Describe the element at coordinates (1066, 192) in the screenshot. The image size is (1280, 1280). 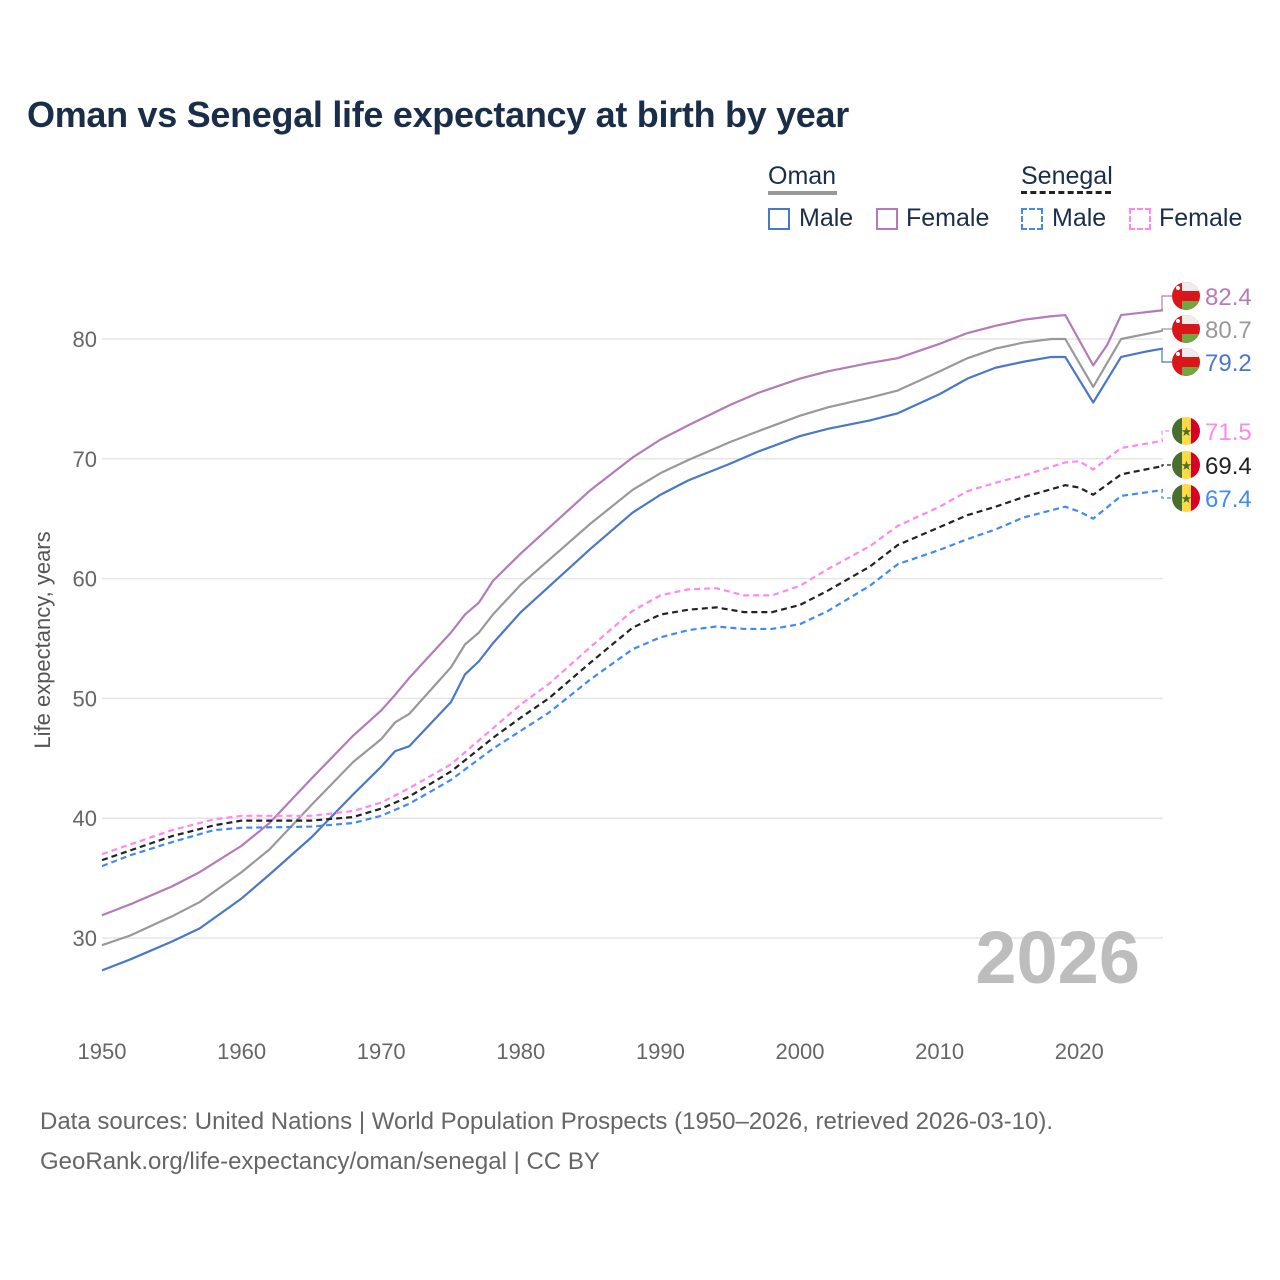
I see `legend-senegal-line` at that location.